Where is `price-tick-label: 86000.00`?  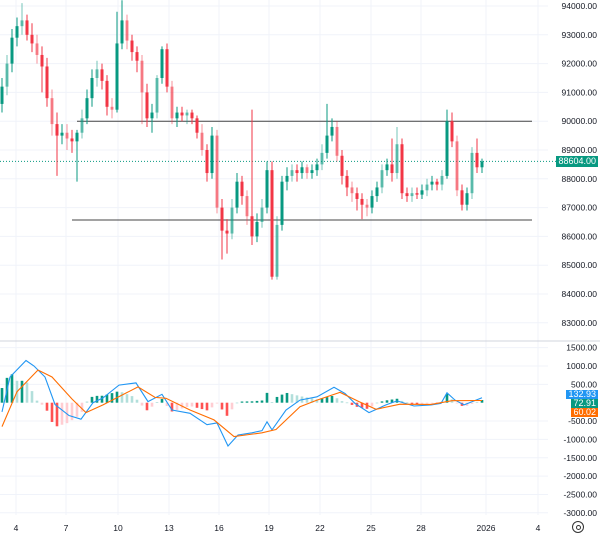
price-tick-label: 86000.00 is located at coordinates (580, 236).